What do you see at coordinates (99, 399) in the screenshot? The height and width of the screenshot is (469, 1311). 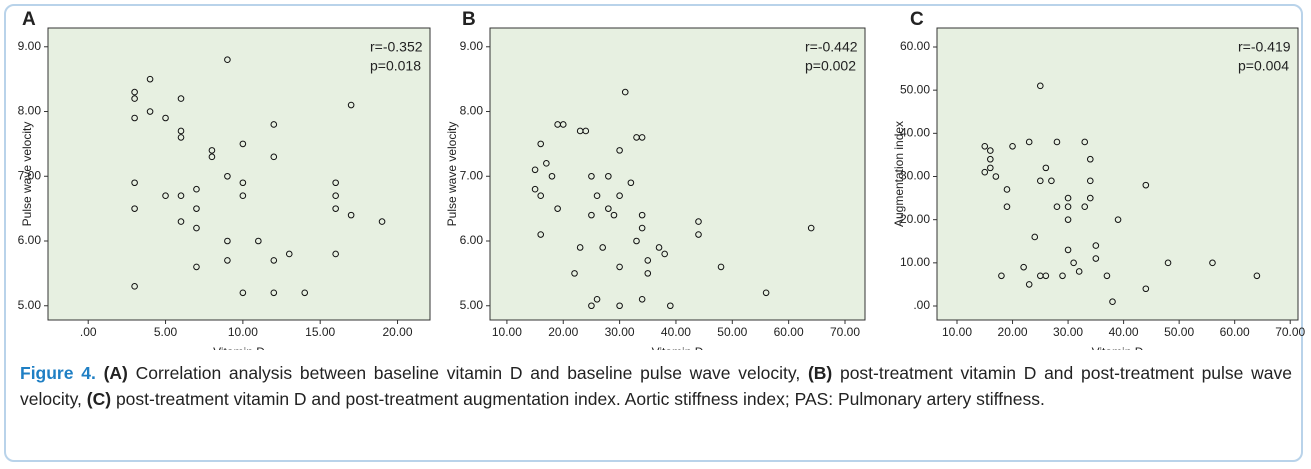 I see `panel-ref: (C)` at bounding box center [99, 399].